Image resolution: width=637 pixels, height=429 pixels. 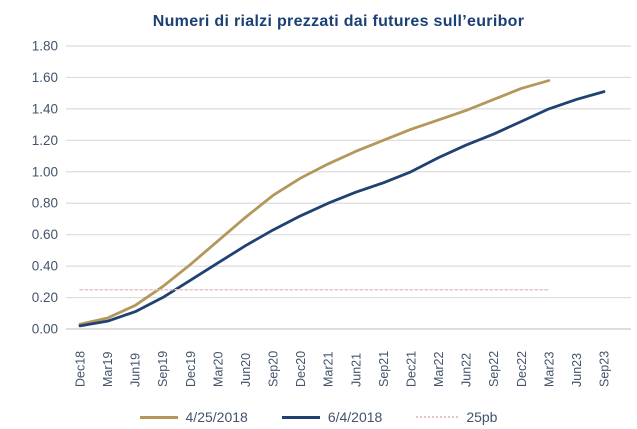 What do you see at coordinates (158, 417) in the screenshot?
I see `gold-line-swatch-icon` at bounding box center [158, 417].